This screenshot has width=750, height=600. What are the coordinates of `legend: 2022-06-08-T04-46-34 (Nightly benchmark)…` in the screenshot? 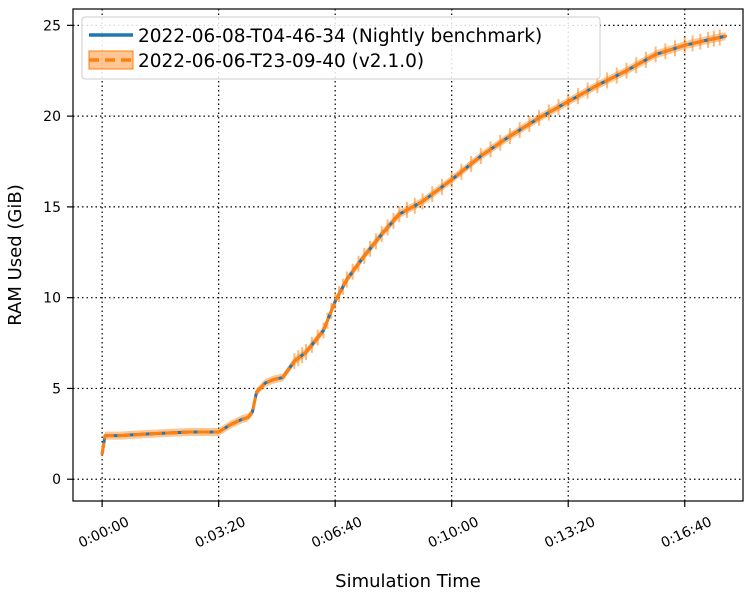 It's located at (341, 48).